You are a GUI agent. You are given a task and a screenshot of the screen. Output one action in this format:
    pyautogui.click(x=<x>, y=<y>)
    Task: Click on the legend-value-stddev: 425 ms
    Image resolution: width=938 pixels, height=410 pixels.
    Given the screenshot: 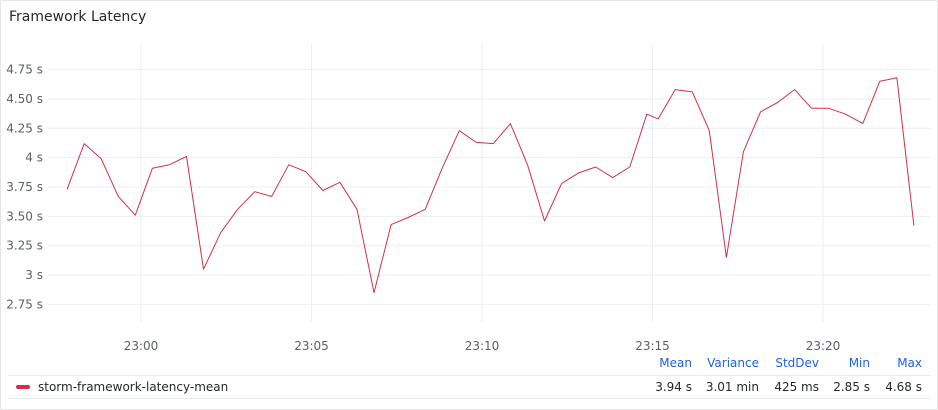 What is the action you would take?
    pyautogui.click(x=796, y=387)
    